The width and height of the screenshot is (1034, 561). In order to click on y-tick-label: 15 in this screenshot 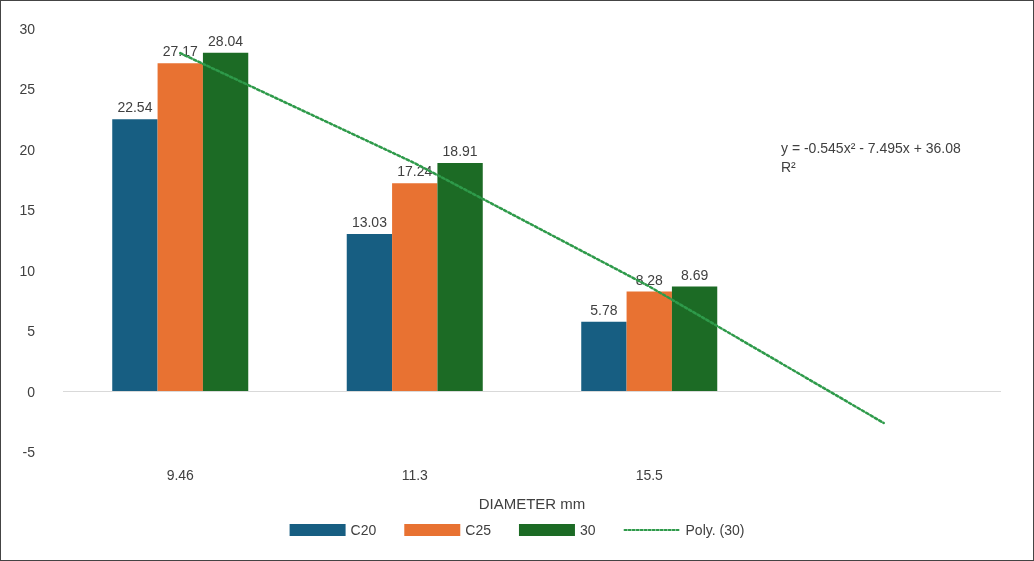, I will do `click(27, 210)`.